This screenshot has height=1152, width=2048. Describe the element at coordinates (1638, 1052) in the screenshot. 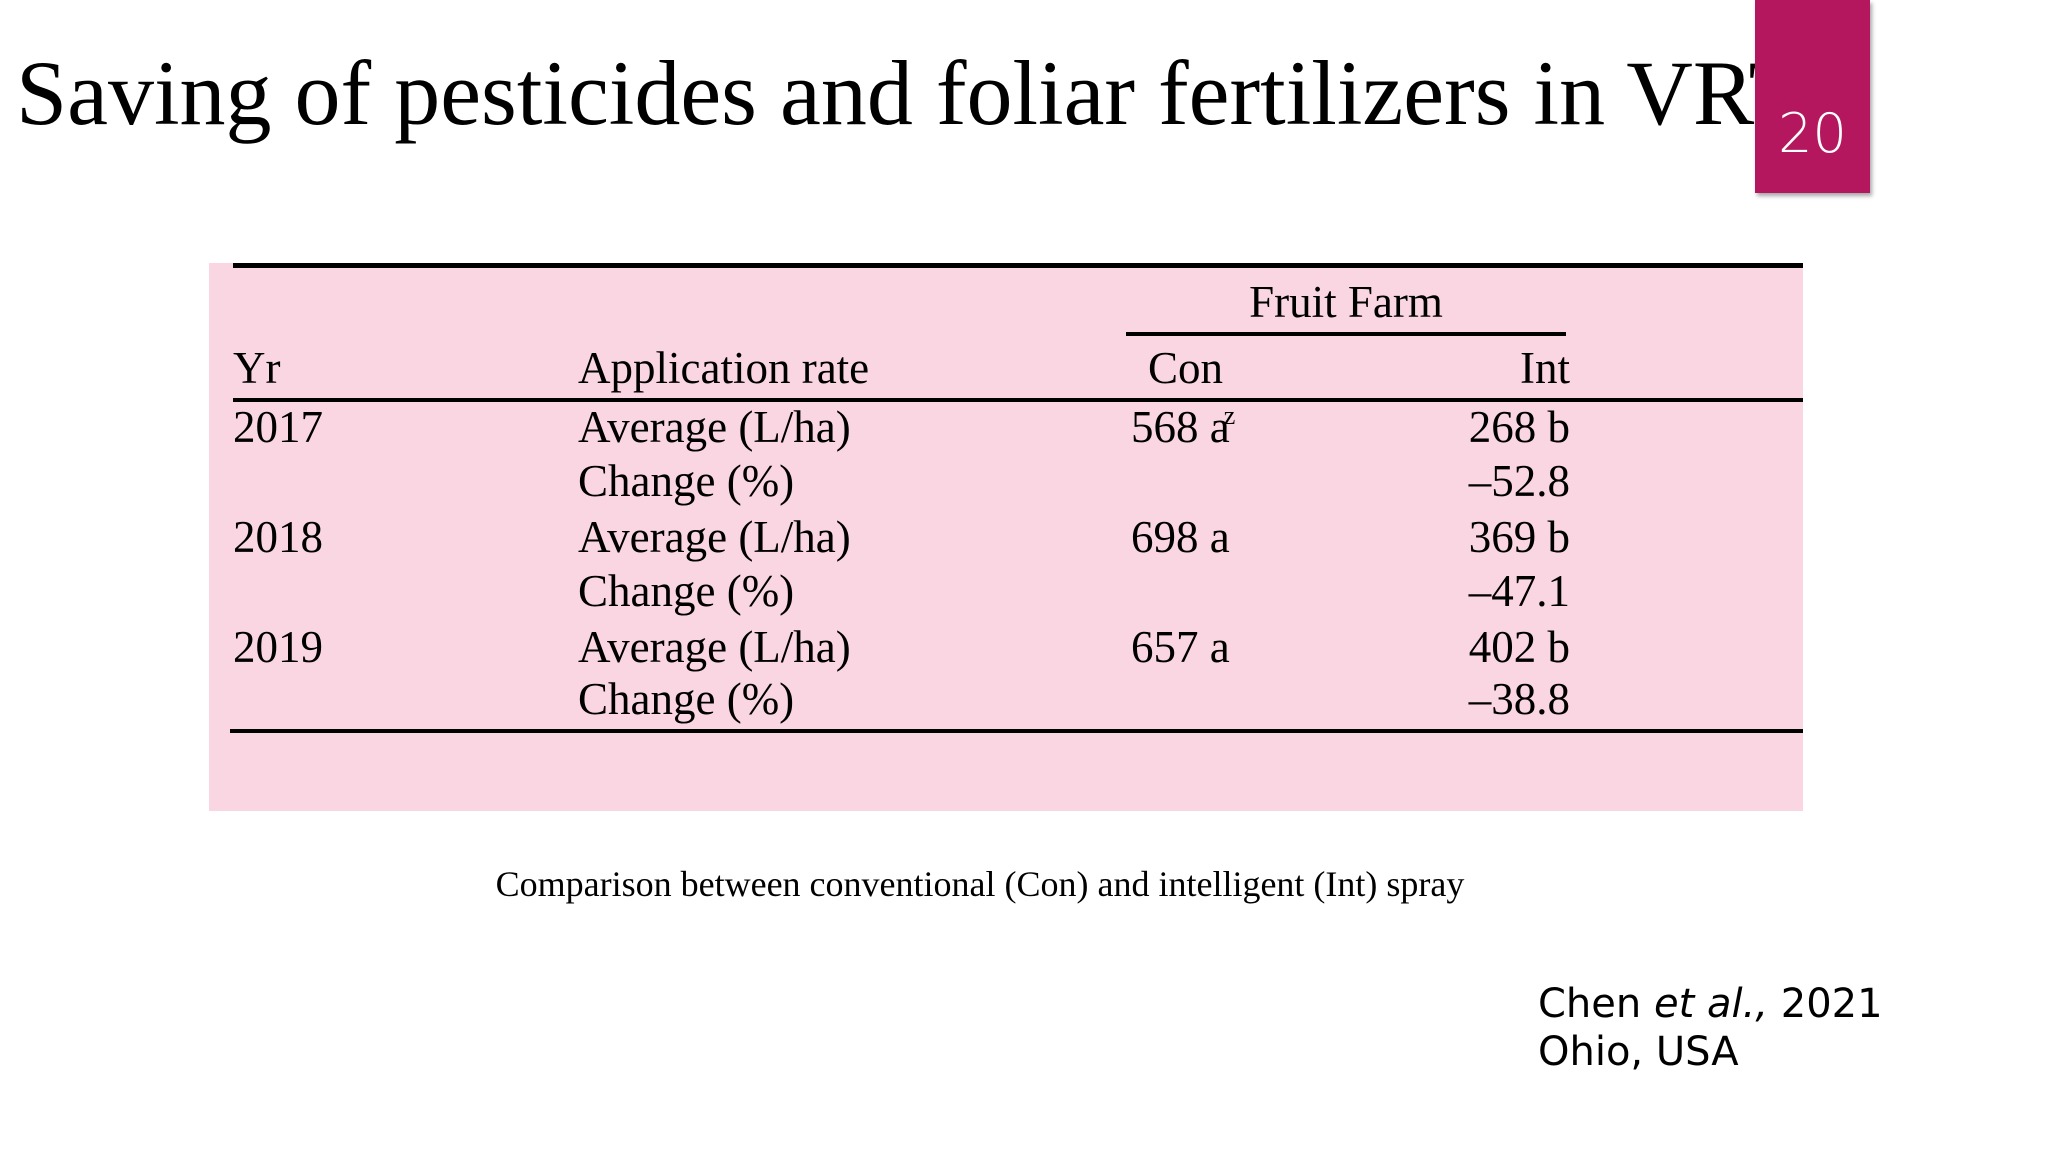

I see `citation-location: Ohio, USA` at that location.